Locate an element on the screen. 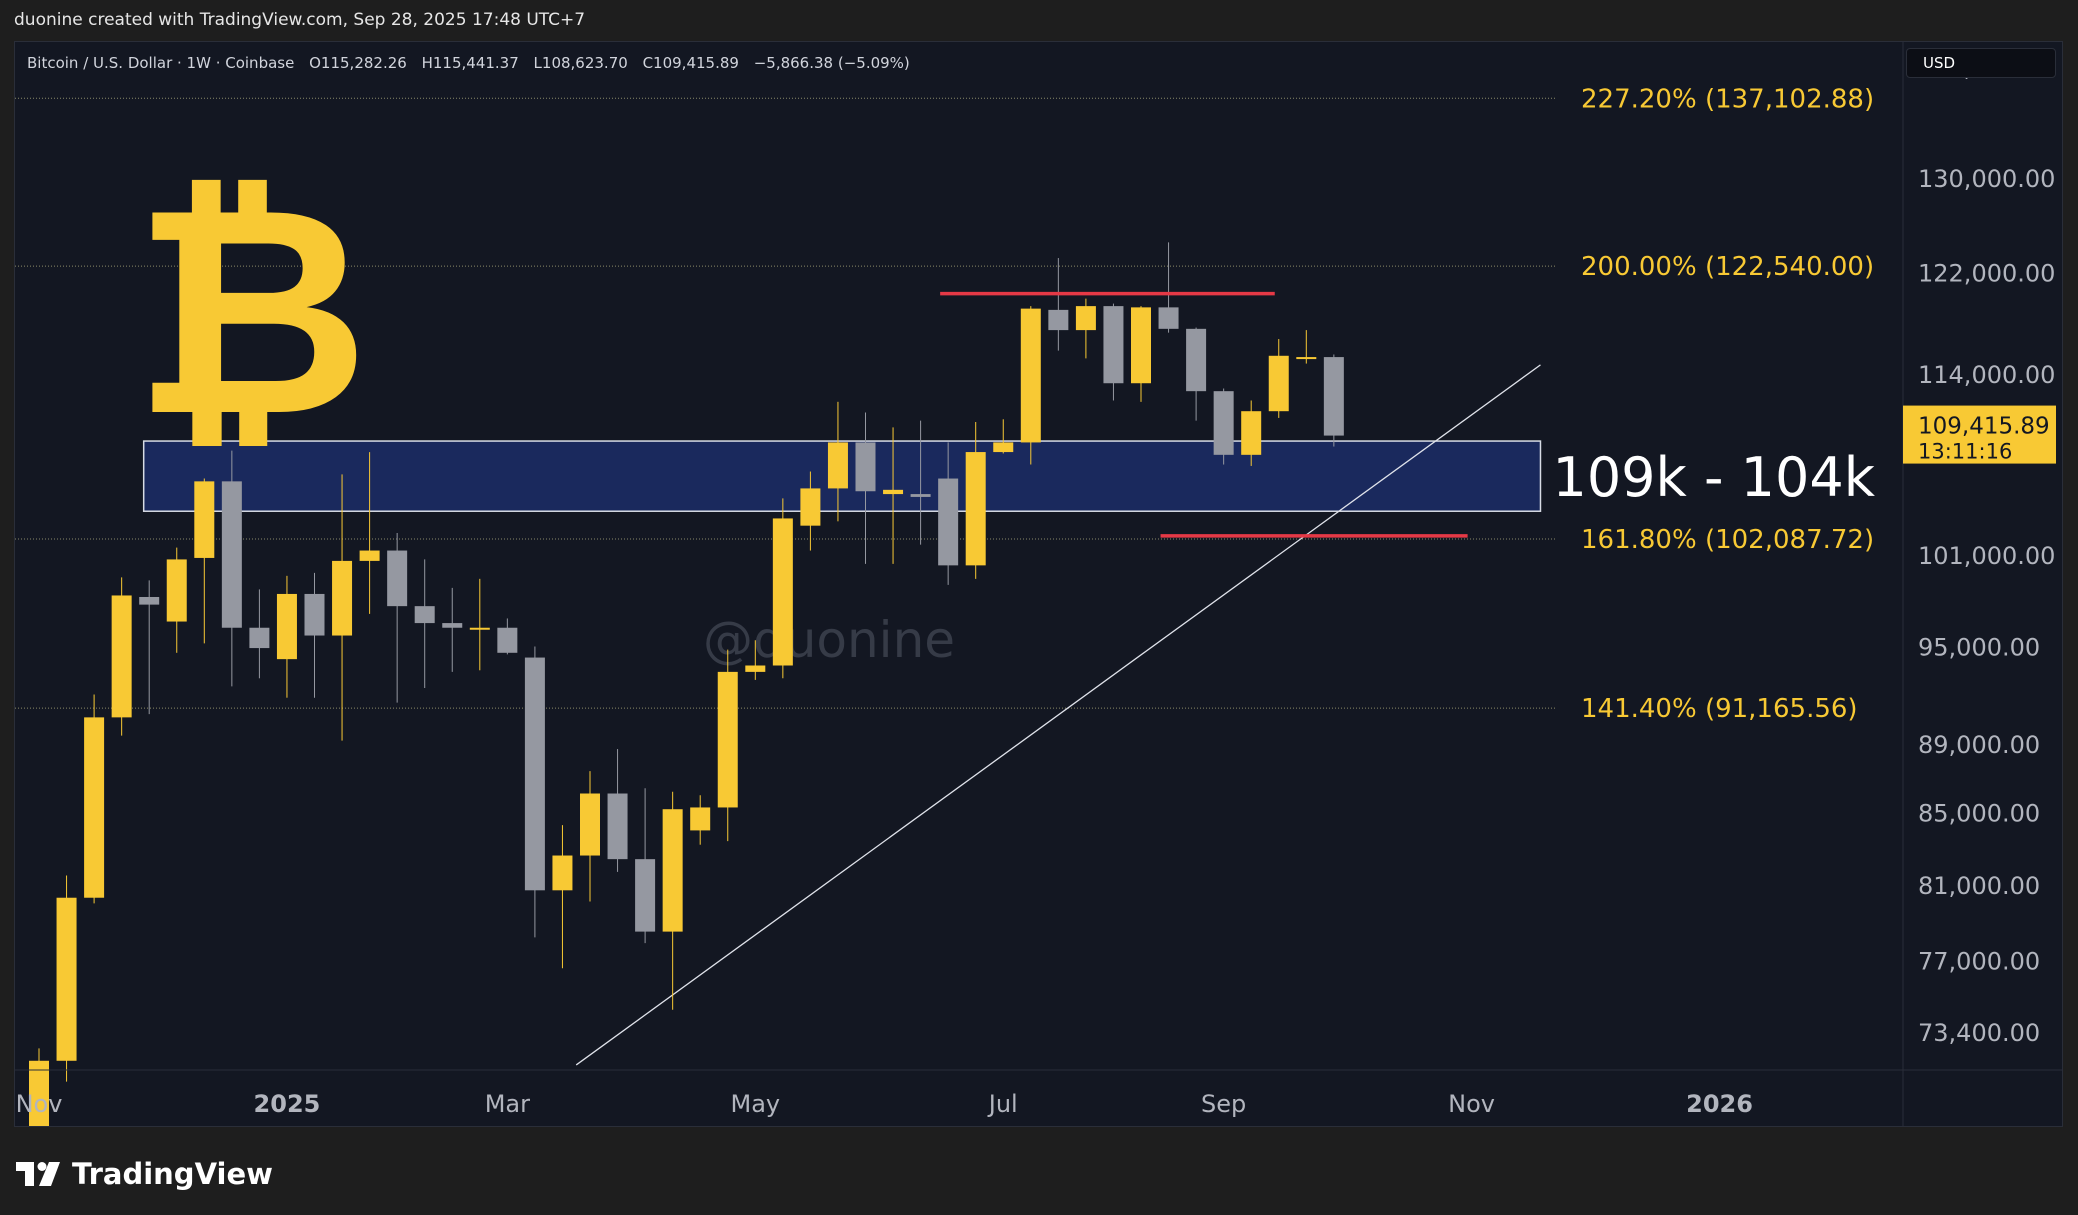 The image size is (2078, 1215). fib-level-label: 227.20% (137,102.88) is located at coordinates (1727, 99).